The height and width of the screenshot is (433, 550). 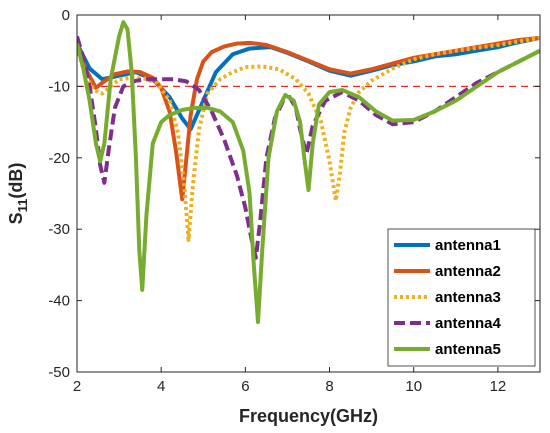 What do you see at coordinates (413, 386) in the screenshot?
I see `x-tick-label: 10` at bounding box center [413, 386].